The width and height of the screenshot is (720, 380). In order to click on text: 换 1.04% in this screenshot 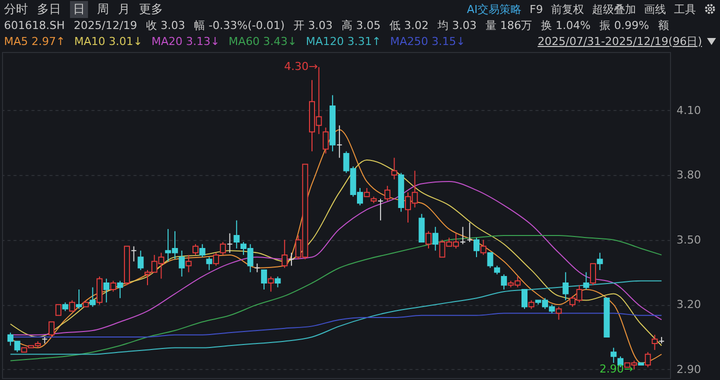, I will do `click(566, 25)`.